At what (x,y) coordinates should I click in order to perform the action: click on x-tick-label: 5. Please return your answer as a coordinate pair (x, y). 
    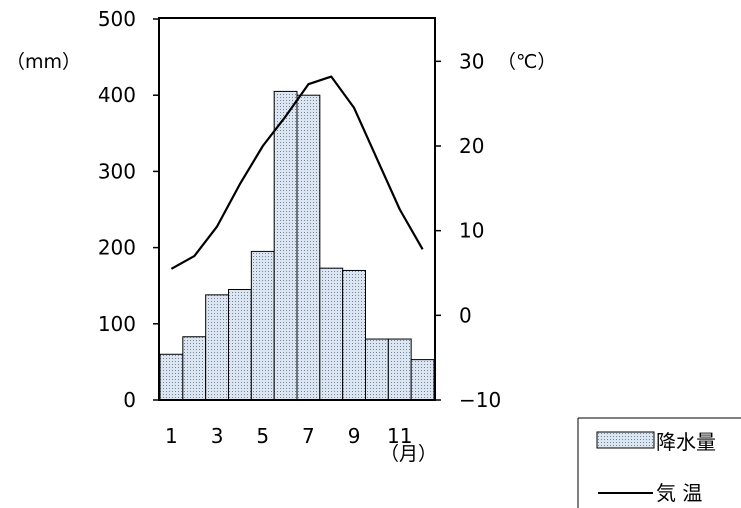
    Looking at the image, I should click on (262, 436).